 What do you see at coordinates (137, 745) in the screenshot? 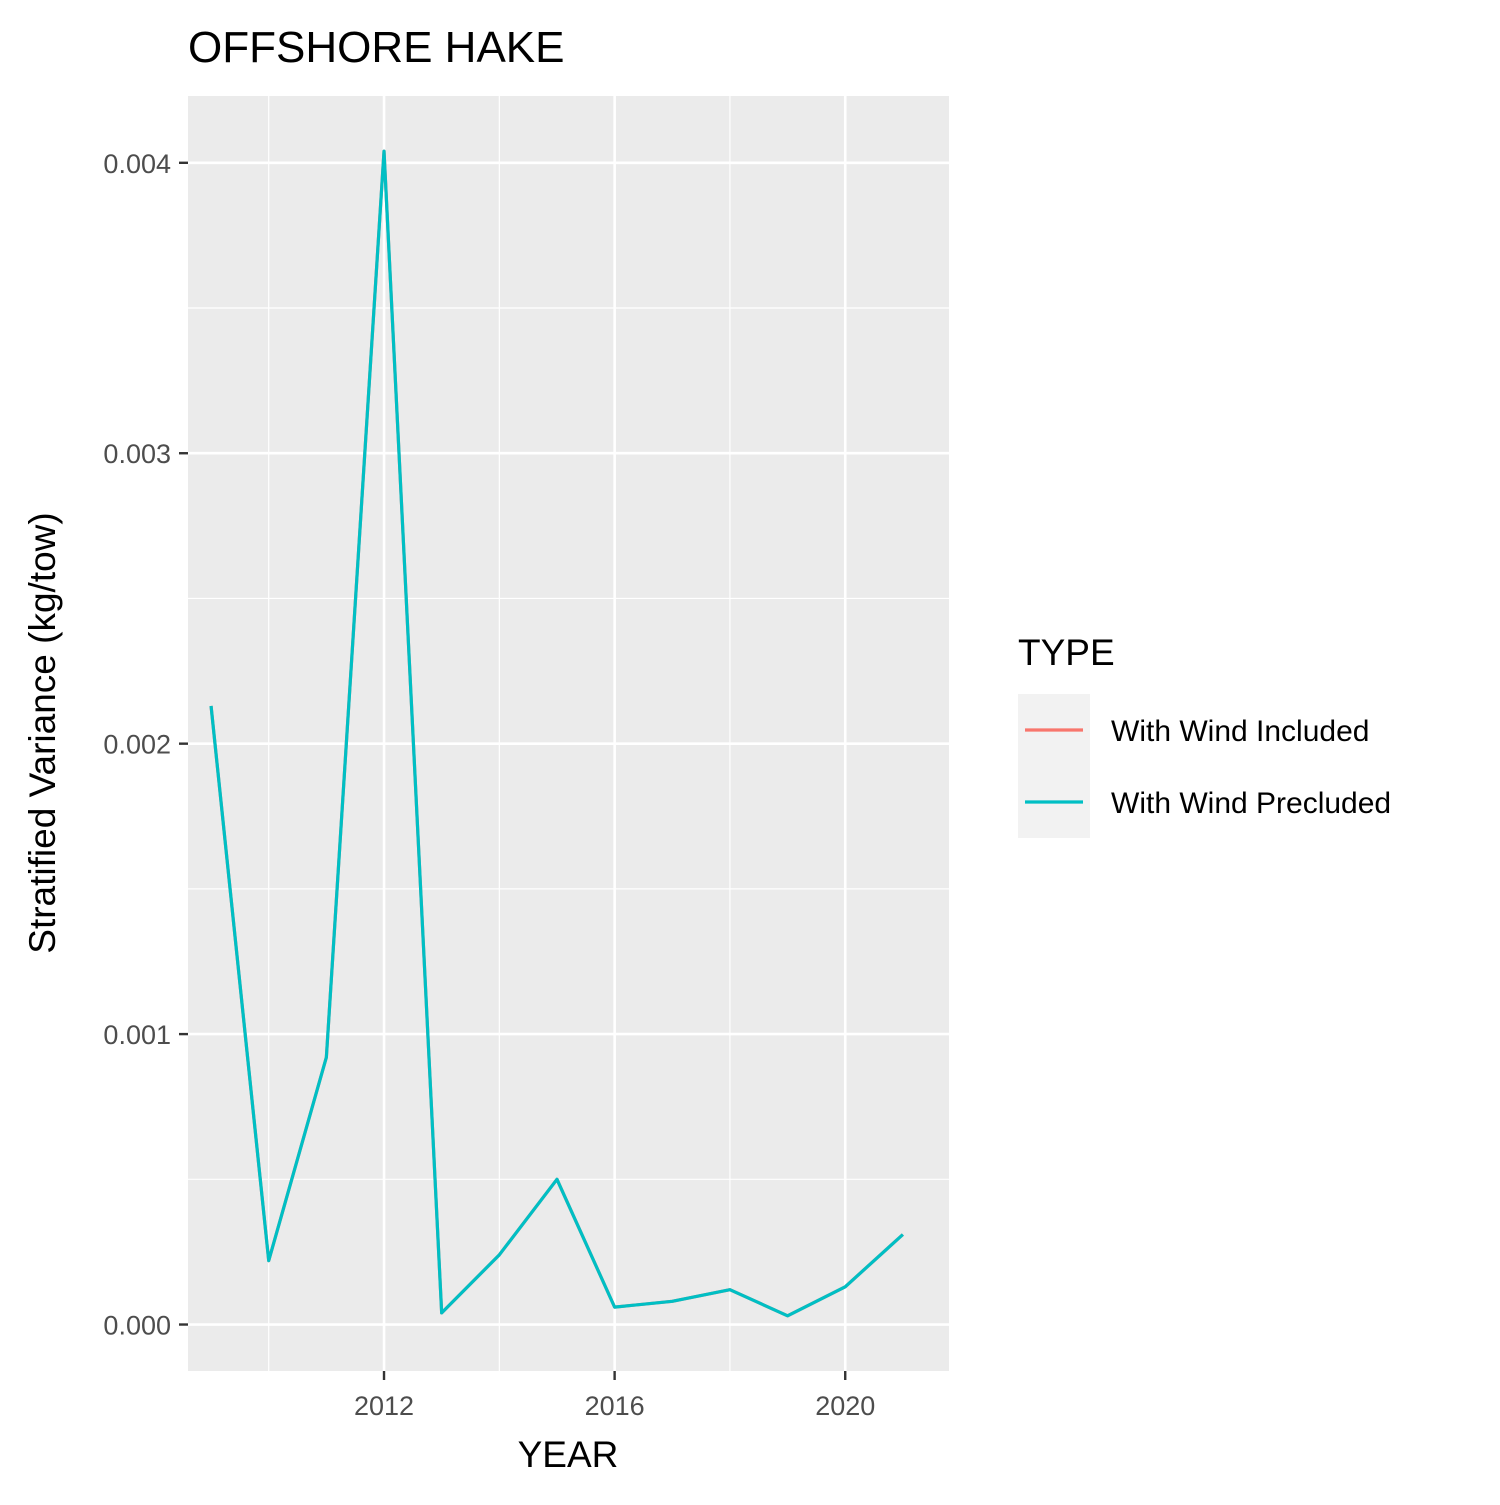
I see `y-tick-label: 0.002` at bounding box center [137, 745].